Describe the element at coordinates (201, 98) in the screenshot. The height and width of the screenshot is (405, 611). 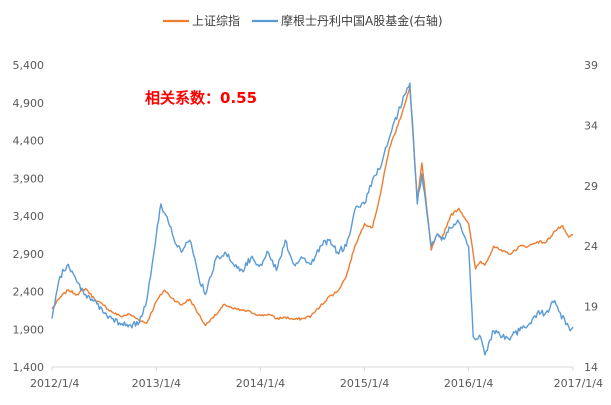
I see `correlation-annotation: 相关系数：0.55` at that location.